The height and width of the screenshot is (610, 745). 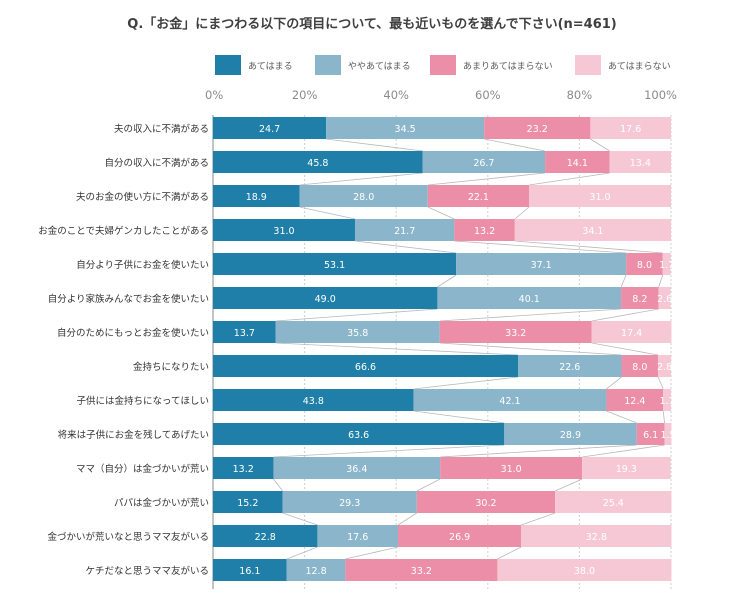 What do you see at coordinates (161, 503) in the screenshot?
I see `category-label: パパは金づかいが荒い` at bounding box center [161, 503].